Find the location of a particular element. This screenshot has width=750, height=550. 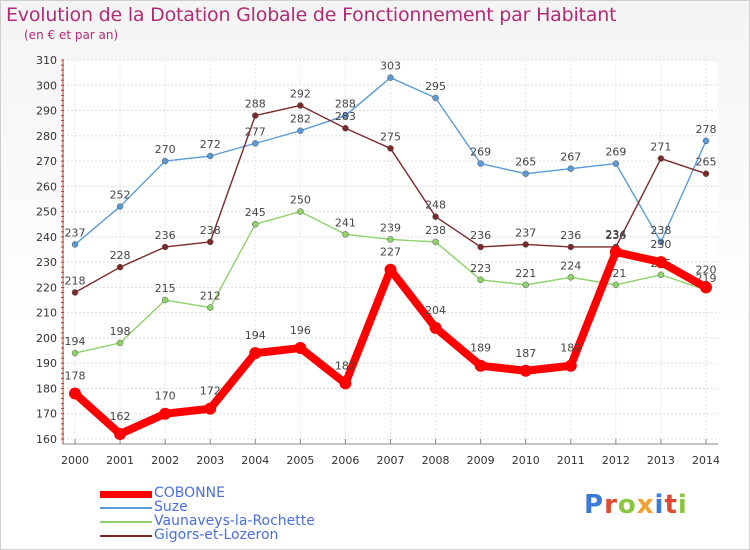

data-label: 303 is located at coordinates (390, 66).